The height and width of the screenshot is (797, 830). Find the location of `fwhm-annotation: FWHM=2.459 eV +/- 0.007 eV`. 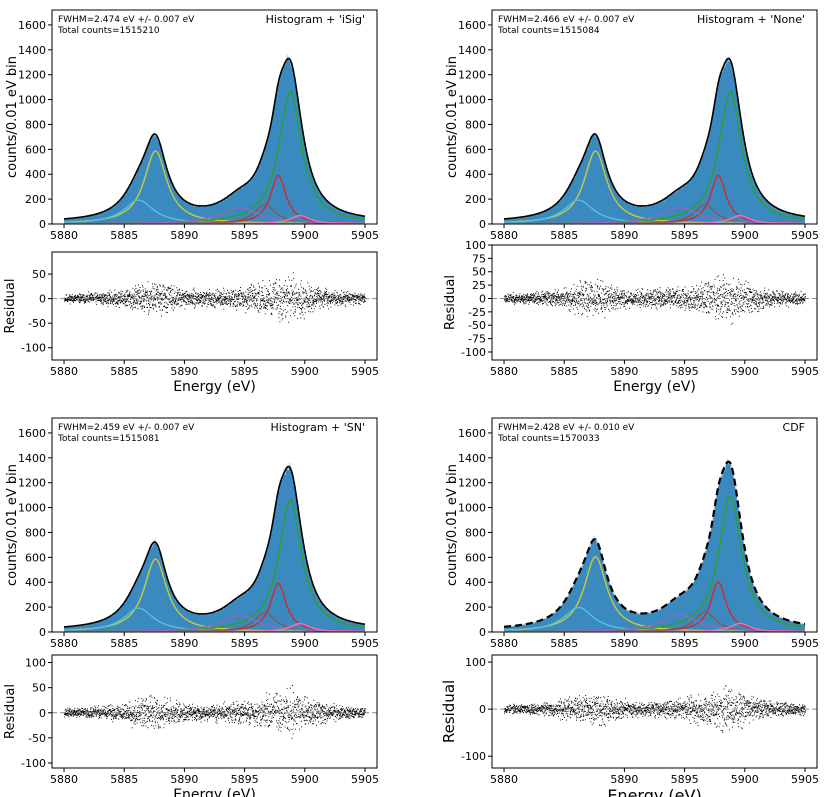

fwhm-annotation: FWHM=2.459 eV +/- 0.007 eV is located at coordinates (126, 428).